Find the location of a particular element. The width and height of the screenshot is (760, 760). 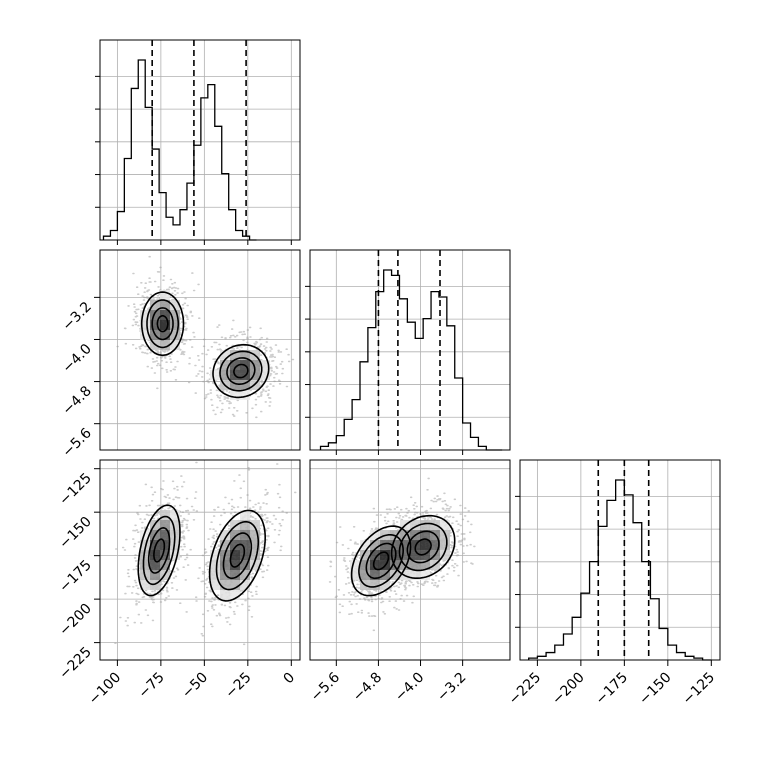

y-tick-label-1-2: −4.0 is located at coordinates (76, 358).